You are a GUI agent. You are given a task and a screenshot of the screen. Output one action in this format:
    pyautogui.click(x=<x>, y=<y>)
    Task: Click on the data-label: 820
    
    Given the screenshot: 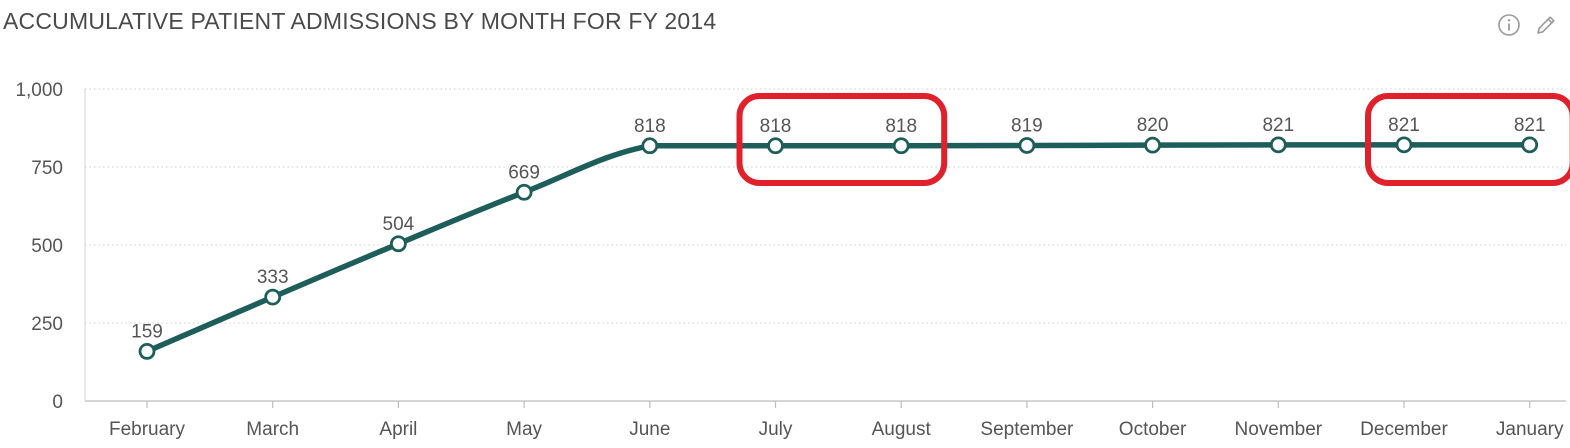 What is the action you would take?
    pyautogui.click(x=1153, y=125)
    